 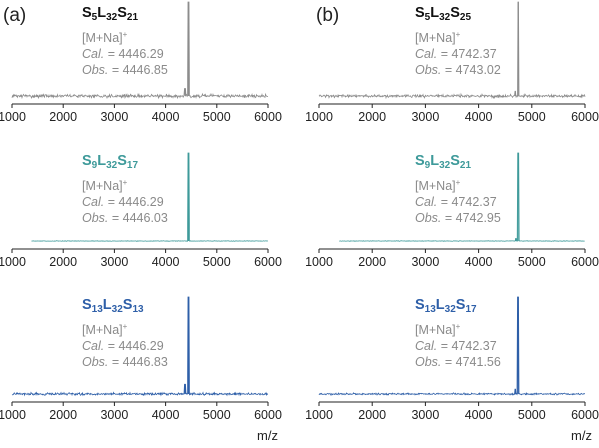 What do you see at coordinates (425, 117) in the screenshot?
I see `x-tick-label-b-1-3000: 3000` at bounding box center [425, 117].